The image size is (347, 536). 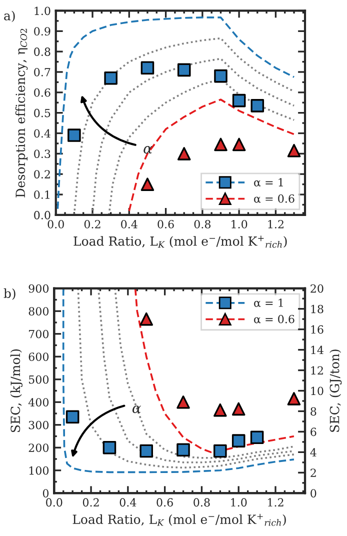 What do you see at coordinates (336, 391) in the screenshot?
I see `y2-axis-title: SEC, (GJ/ton)` at bounding box center [336, 391].